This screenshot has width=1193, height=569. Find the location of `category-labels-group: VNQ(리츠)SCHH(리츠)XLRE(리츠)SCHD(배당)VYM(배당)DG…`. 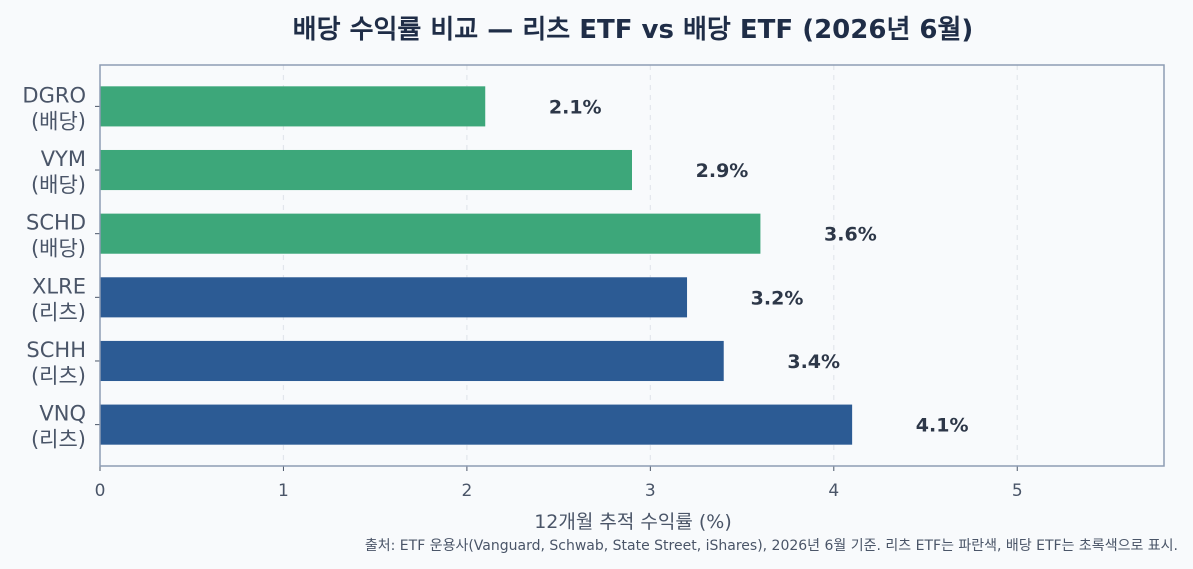

category-labels-group: VNQ(리츠)SCHH(리츠)XLRE(리츠)SCHD(배당)VYM(배당)DG… is located at coordinates (61, 267).